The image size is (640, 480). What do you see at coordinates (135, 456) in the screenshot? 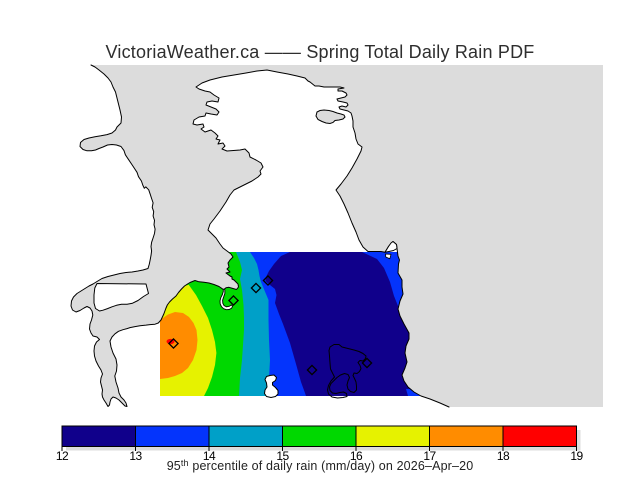
I see `svg-text: 13` at bounding box center [135, 456].